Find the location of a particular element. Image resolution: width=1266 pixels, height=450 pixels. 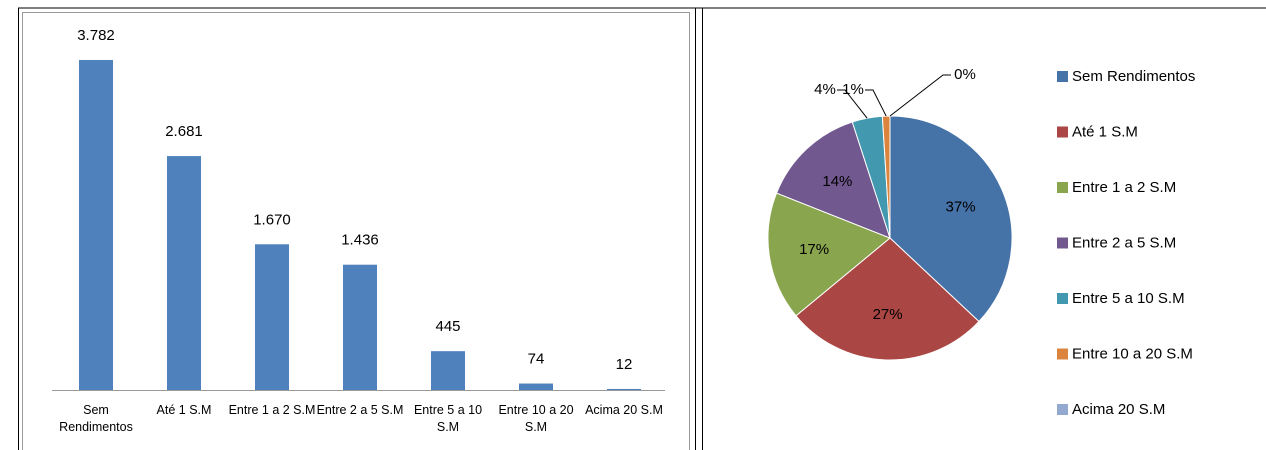

x-tick-label: Acima 20 S.M is located at coordinates (624, 410).